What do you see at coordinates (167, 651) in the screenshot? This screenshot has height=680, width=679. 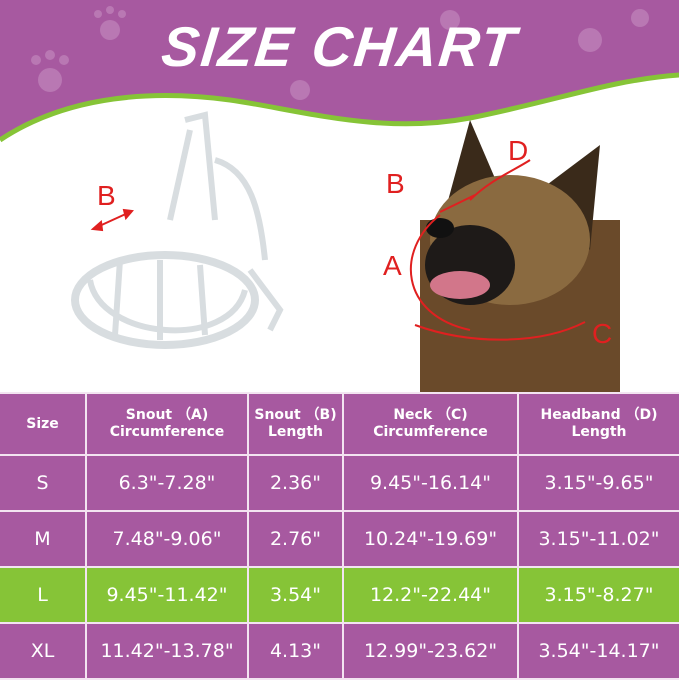 I see `cell-snout-circumference: 11.42"-13.78"` at bounding box center [167, 651].